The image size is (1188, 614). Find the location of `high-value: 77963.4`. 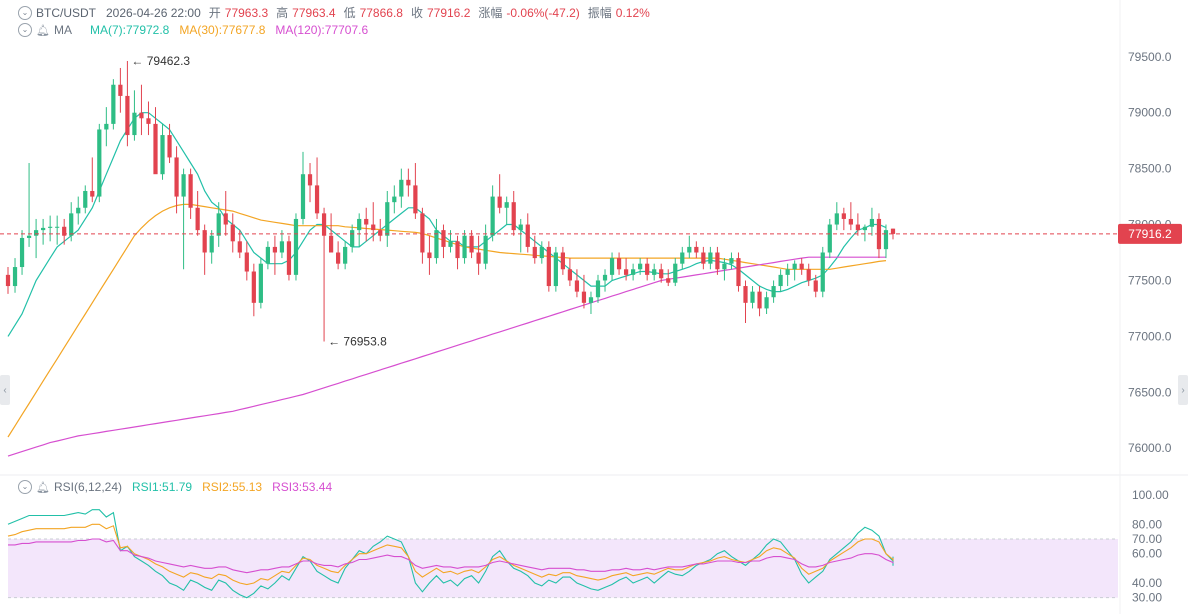

high-value: 77963.4 is located at coordinates (314, 12).